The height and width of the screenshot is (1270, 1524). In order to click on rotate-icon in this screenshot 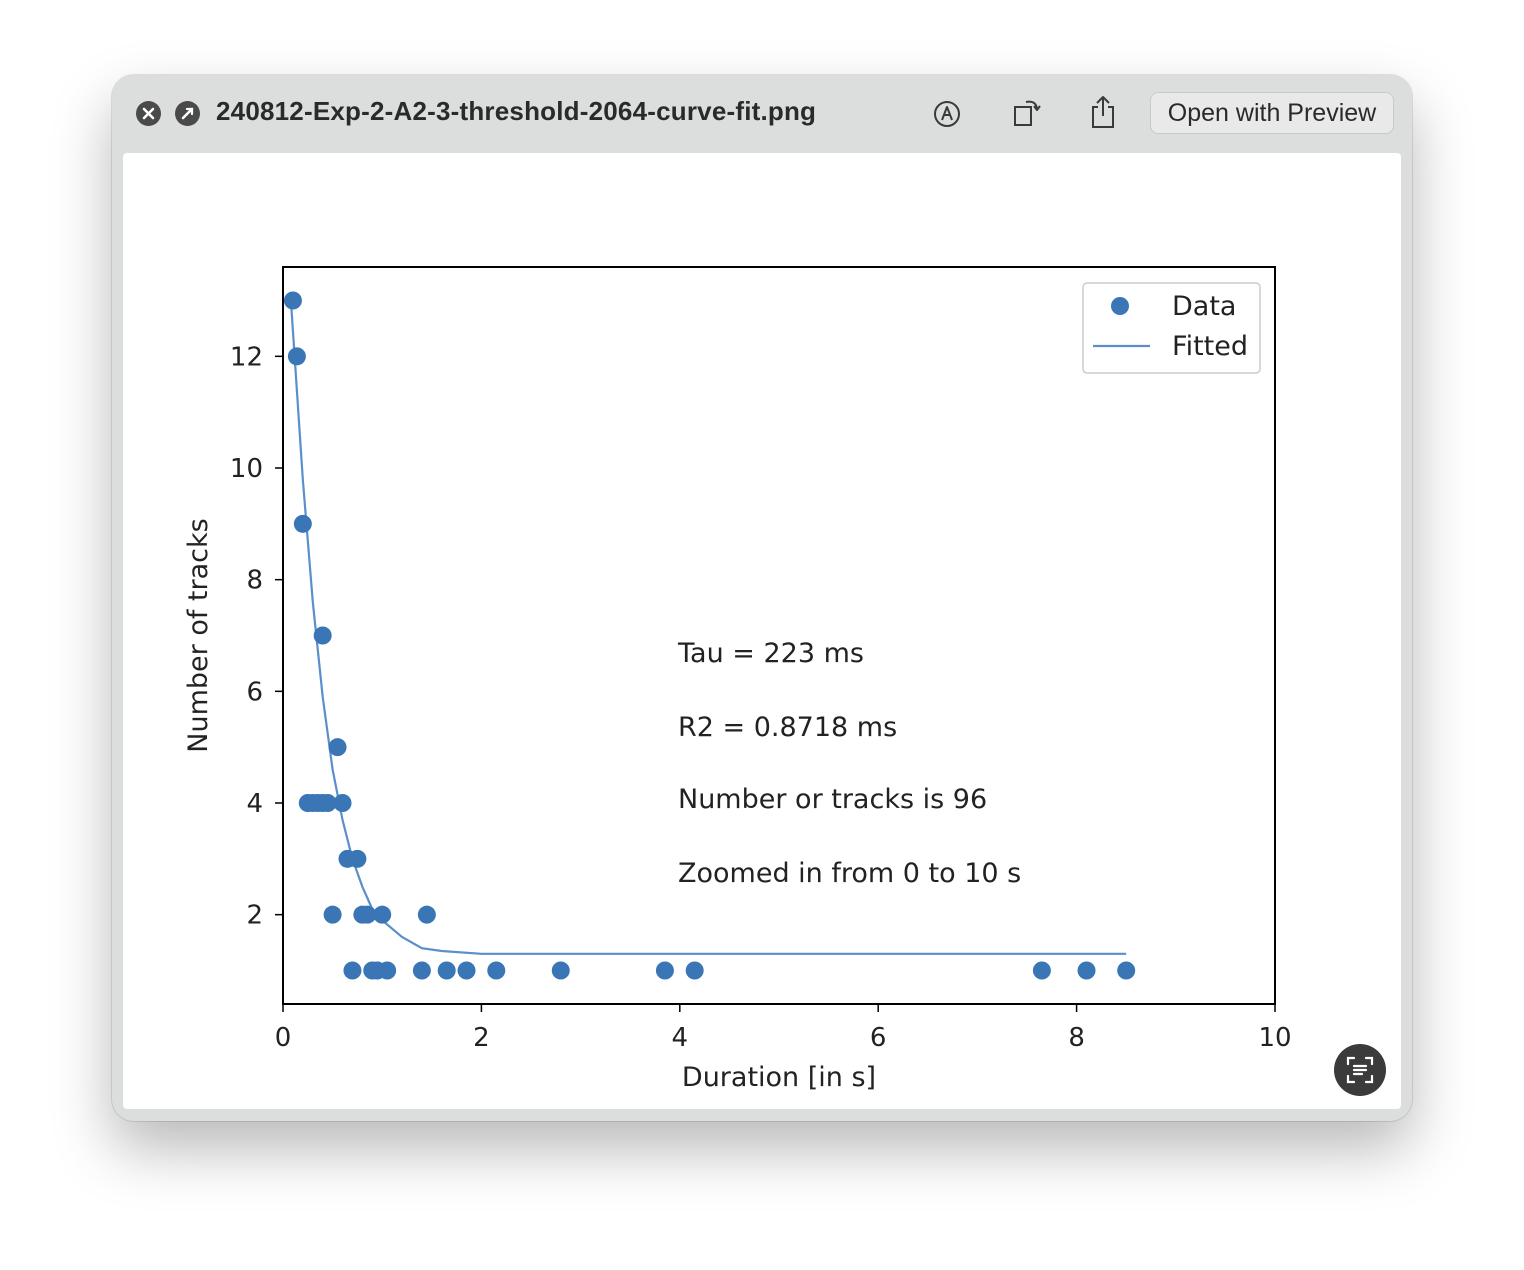, I will do `click(1027, 112)`.